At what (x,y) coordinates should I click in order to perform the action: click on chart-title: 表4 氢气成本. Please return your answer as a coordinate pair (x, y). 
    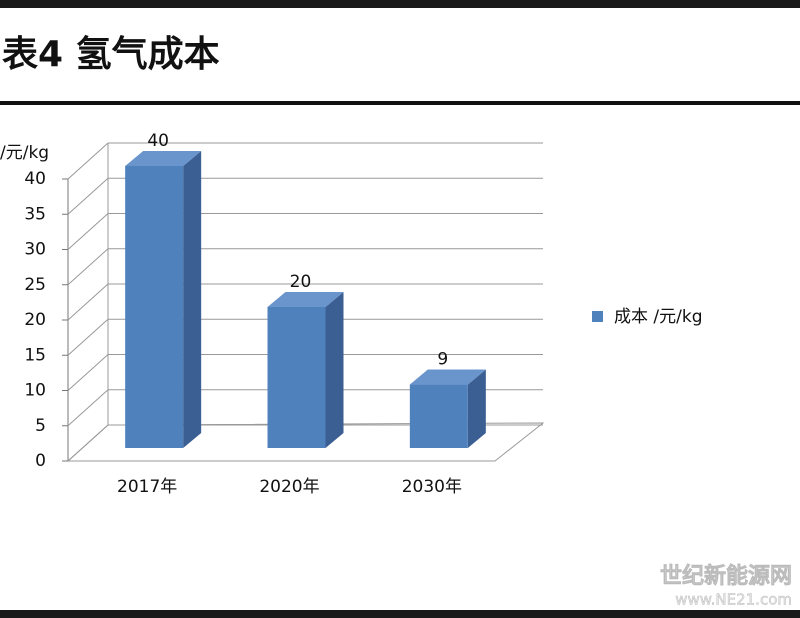
    Looking at the image, I should click on (111, 54).